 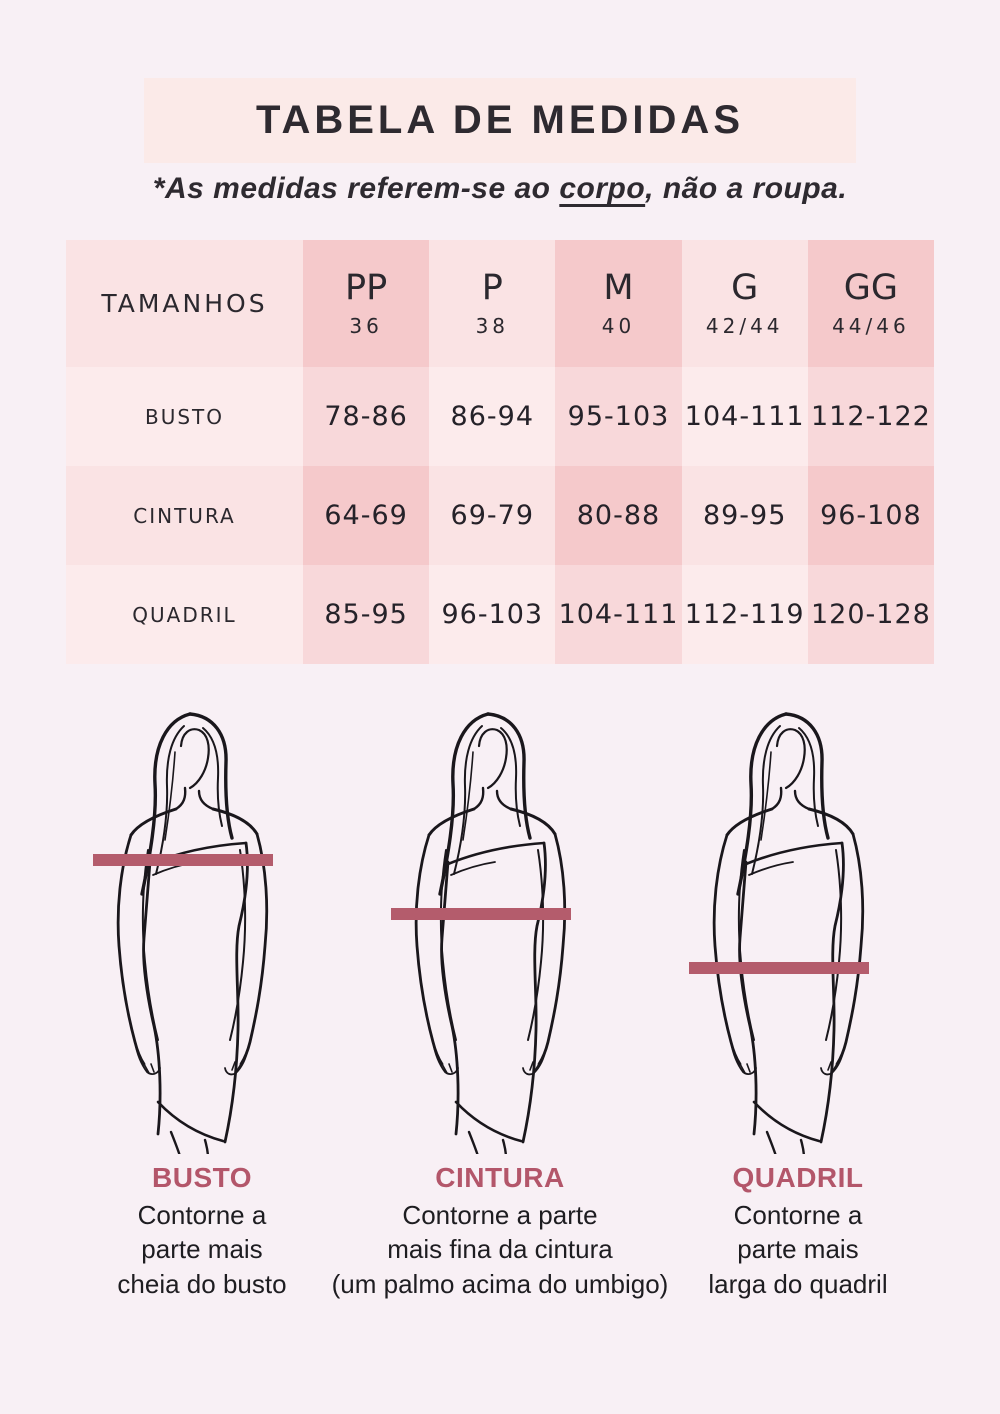 I want to click on row-label: QUADRIL, so click(x=184, y=614).